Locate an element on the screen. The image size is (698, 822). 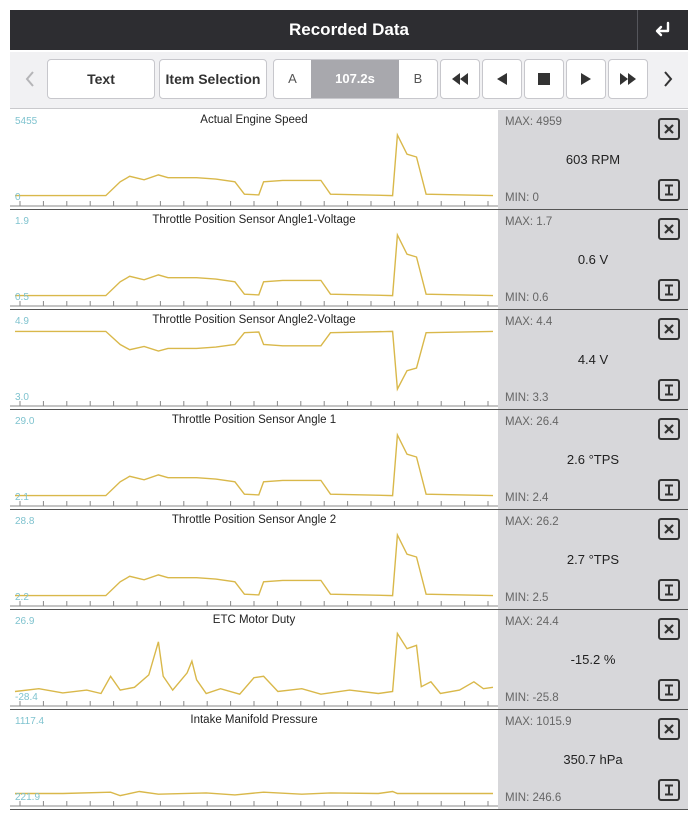
min-value: MIN: -25.8 is located at coordinates (532, 698).